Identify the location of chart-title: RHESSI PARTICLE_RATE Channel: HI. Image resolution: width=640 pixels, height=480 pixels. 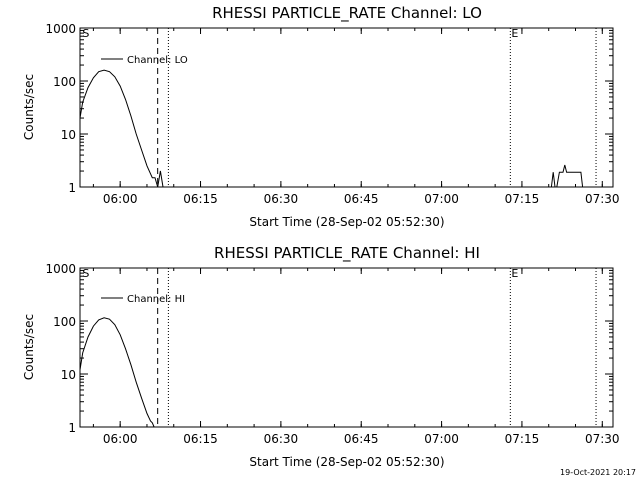
(347, 253).